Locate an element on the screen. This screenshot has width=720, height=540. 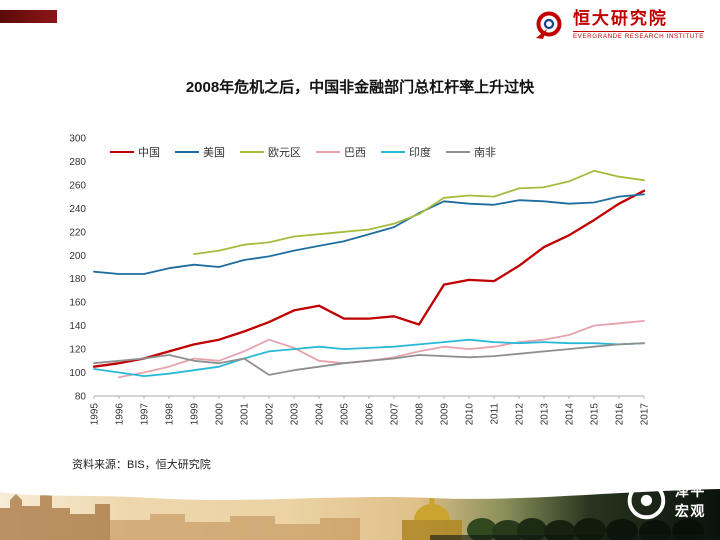
logo-text: 恒大研究院 EVERGRANDE RESEARCH INSTITUTE is located at coordinates (638, 24).